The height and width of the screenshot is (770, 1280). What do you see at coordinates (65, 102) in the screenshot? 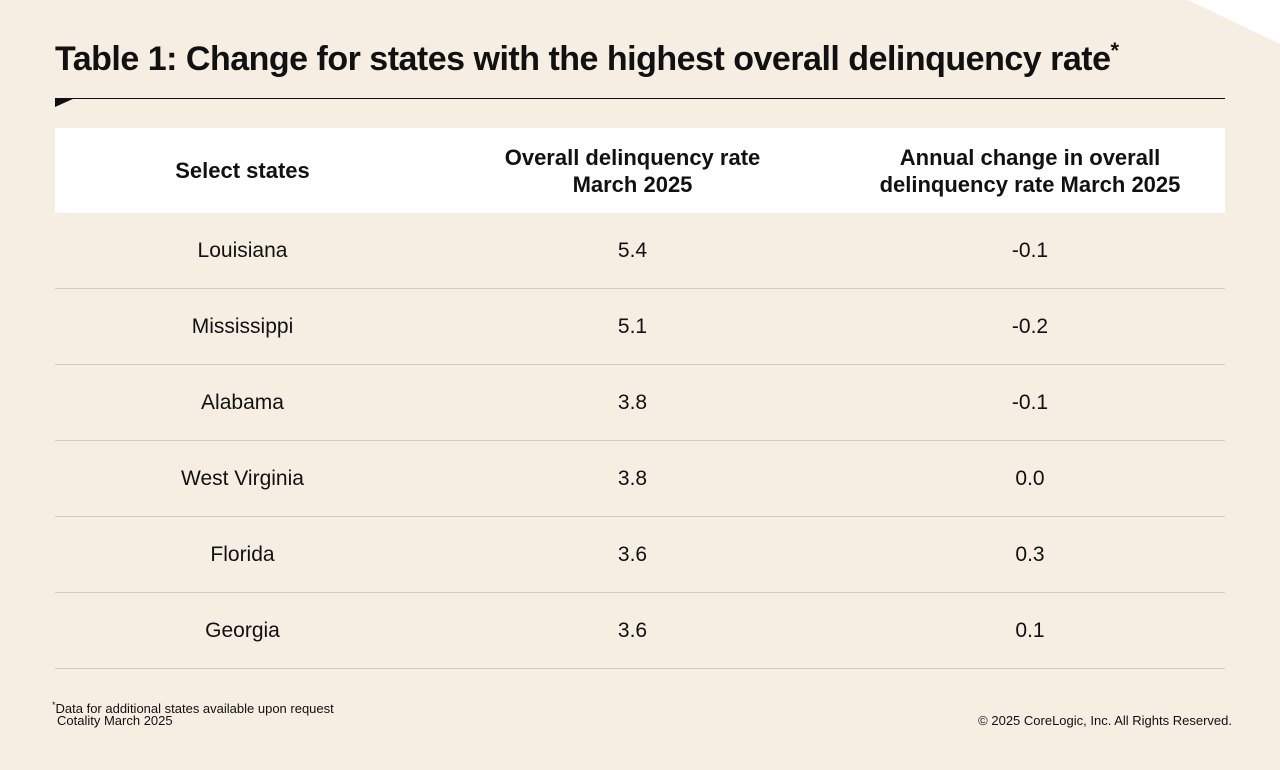
I see `title-rule-wedge` at bounding box center [65, 102].